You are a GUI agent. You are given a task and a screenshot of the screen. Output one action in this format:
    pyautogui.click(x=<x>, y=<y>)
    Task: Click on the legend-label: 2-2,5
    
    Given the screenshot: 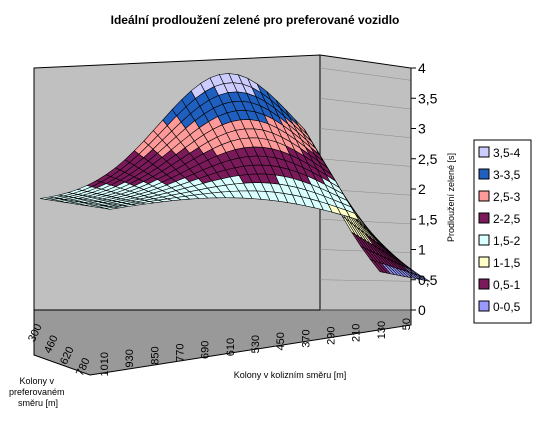 What is the action you would take?
    pyautogui.click(x=507, y=219)
    